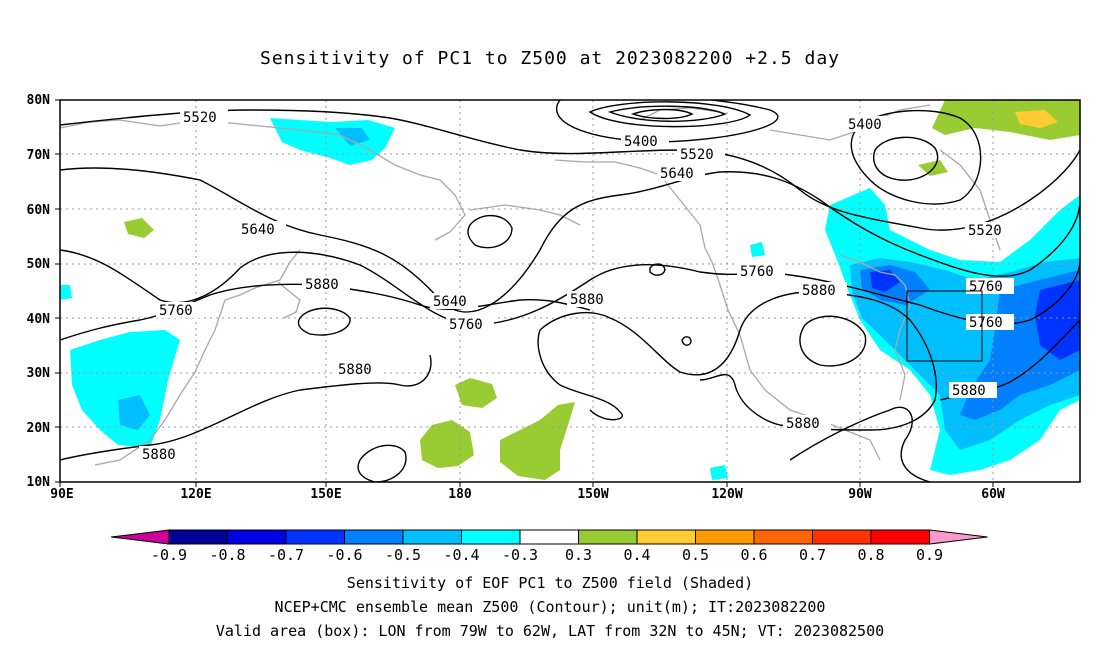  Describe the element at coordinates (738, 361) in the screenshot. I see `contour-5880-central` at that location.